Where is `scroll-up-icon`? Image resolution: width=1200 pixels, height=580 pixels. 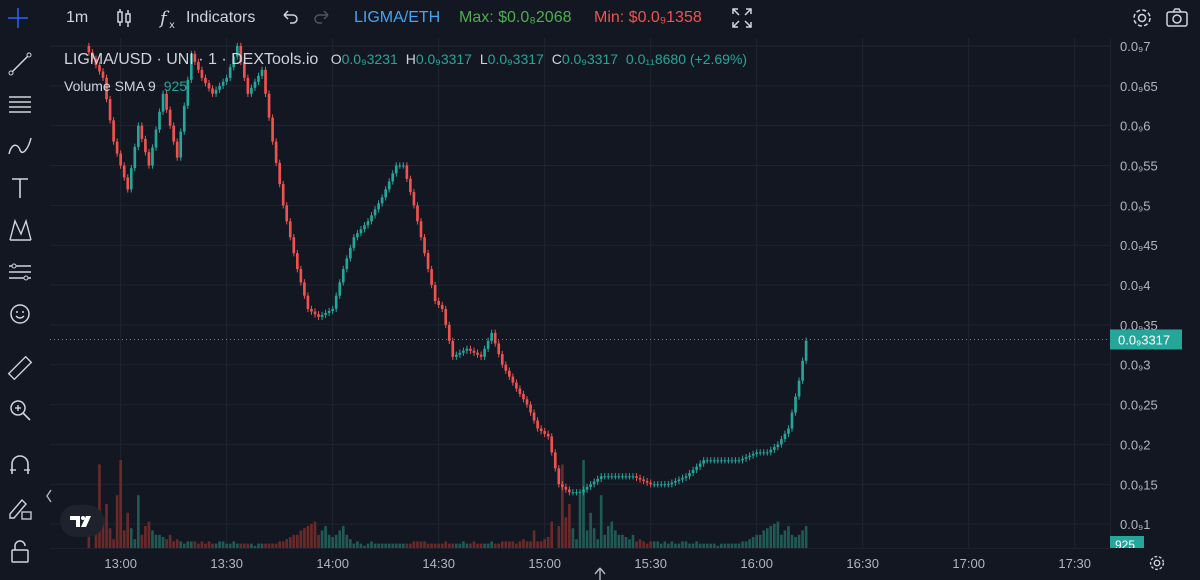 scroll-up-icon is located at coordinates (600, 573).